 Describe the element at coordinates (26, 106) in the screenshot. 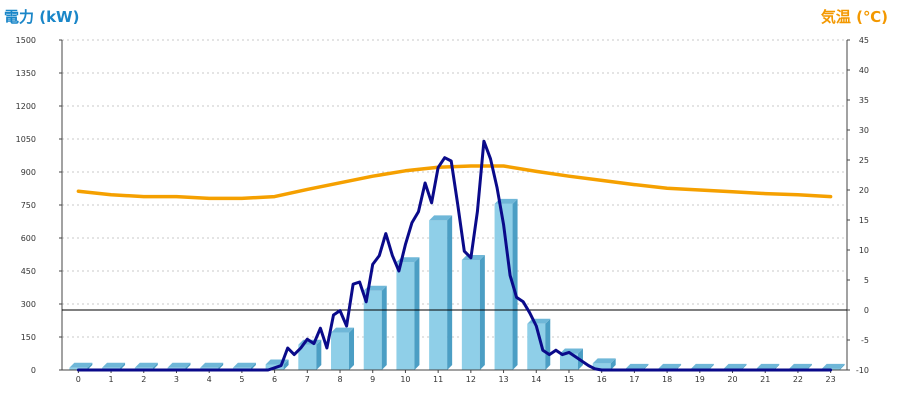

I see `left-tick-label: 1200` at that location.